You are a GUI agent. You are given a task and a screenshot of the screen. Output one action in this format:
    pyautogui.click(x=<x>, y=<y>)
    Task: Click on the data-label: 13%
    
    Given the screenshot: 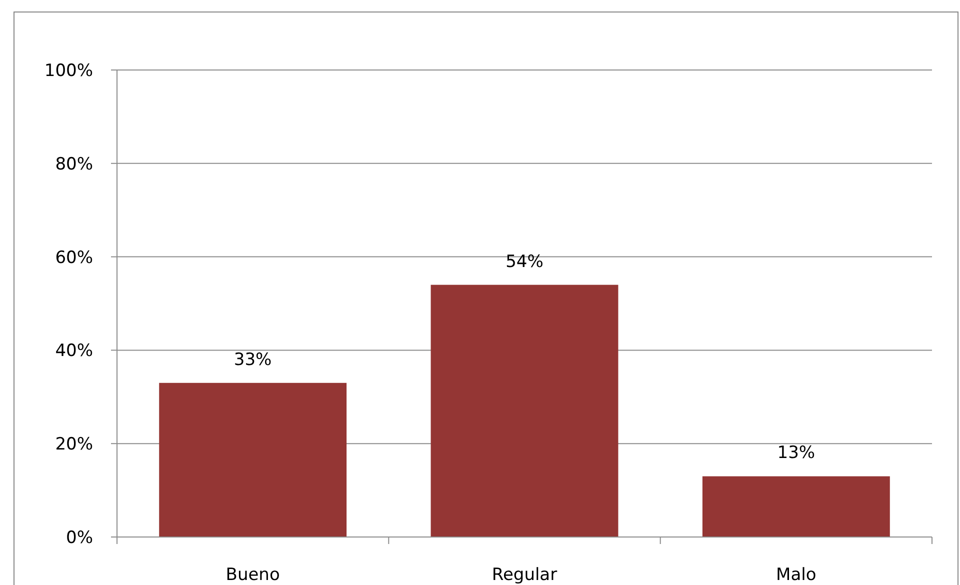 What is the action you would take?
    pyautogui.click(x=796, y=453)
    